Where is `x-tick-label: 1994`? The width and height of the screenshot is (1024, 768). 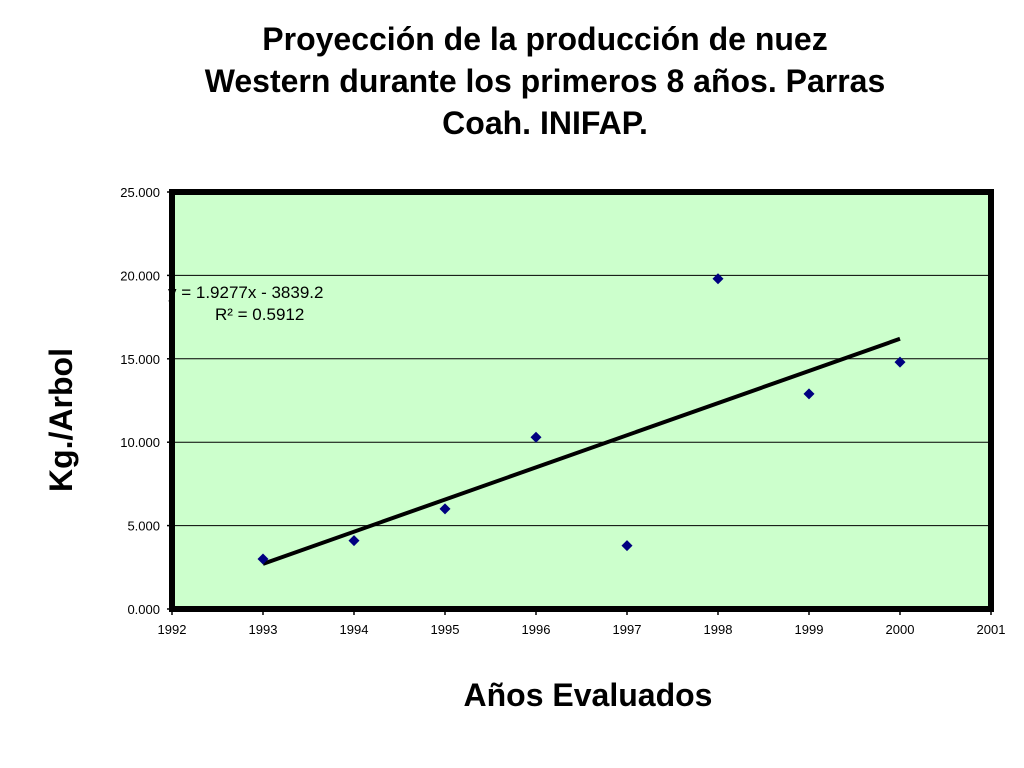
x-tick-label: 1994 is located at coordinates (354, 629).